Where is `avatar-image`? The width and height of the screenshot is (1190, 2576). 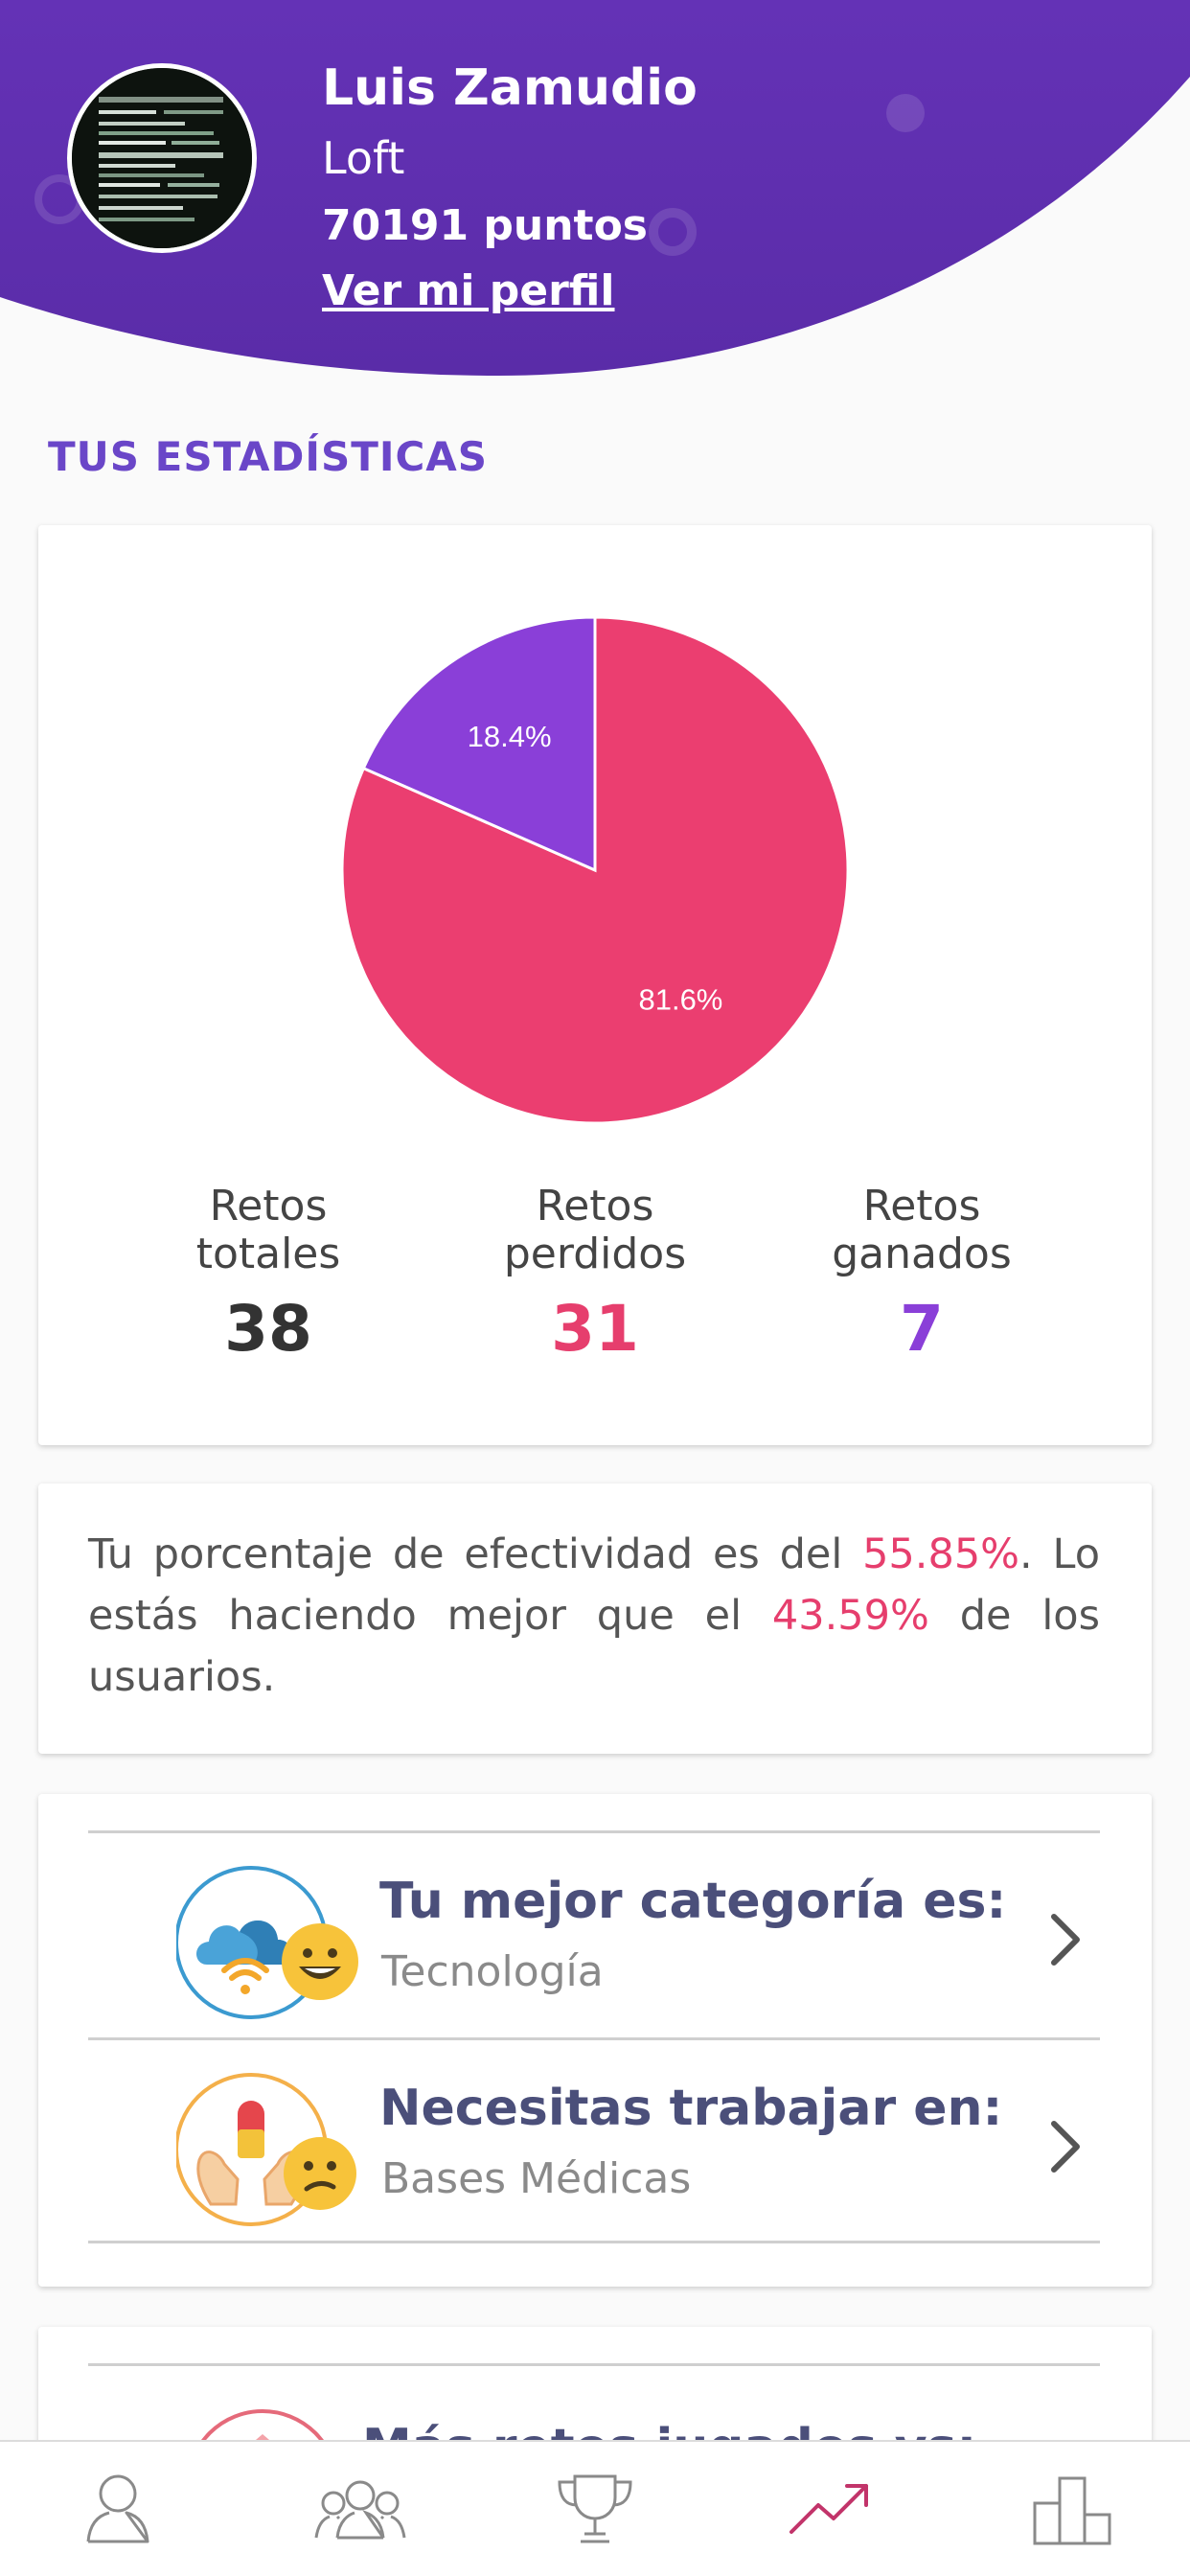 avatar-image is located at coordinates (162, 158).